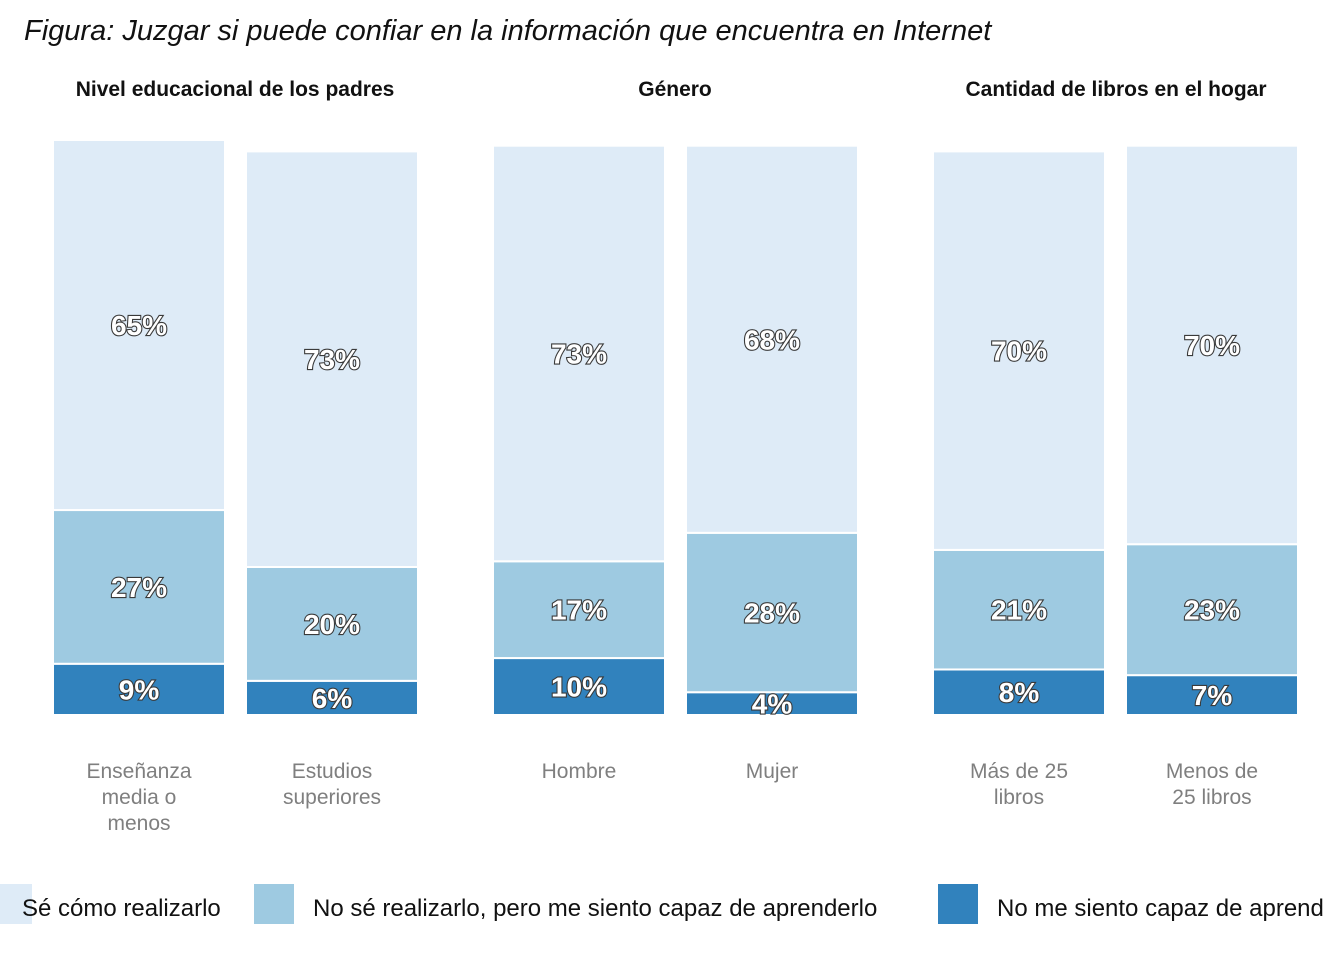 The width and height of the screenshot is (1344, 960). Describe the element at coordinates (772, 704) in the screenshot. I see `data-label: 4%` at that location.